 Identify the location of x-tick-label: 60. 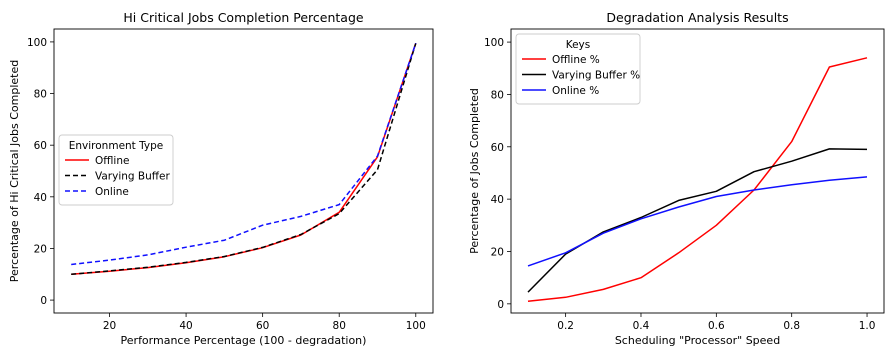
(262, 326).